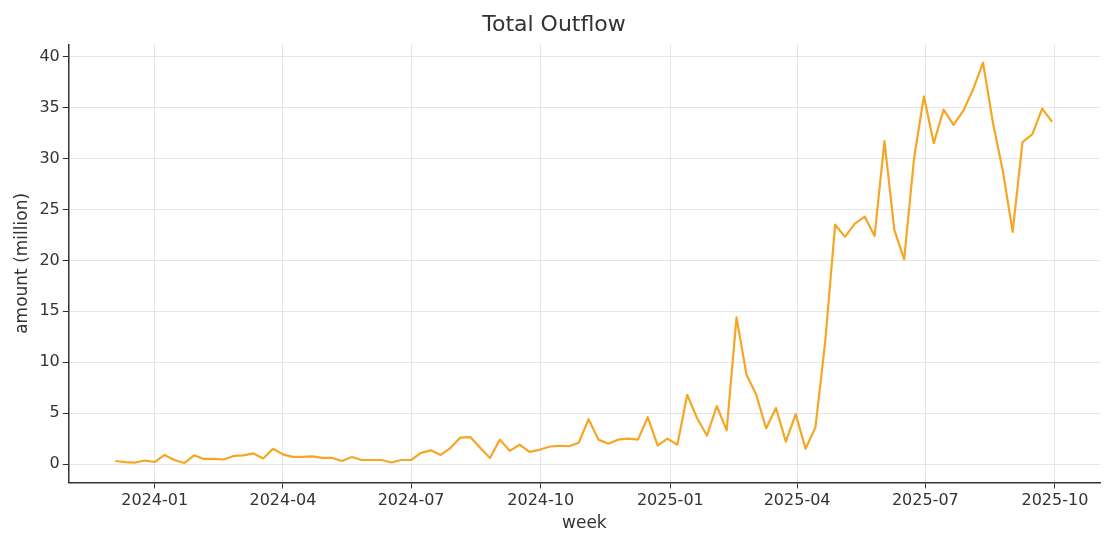 This screenshot has width=1118, height=547. I want to click on y-axis-title: amount (million), so click(20, 263).